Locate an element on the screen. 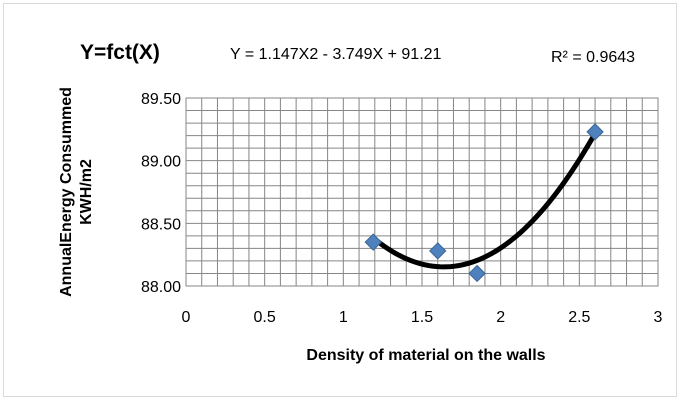  data-points is located at coordinates (484, 203).